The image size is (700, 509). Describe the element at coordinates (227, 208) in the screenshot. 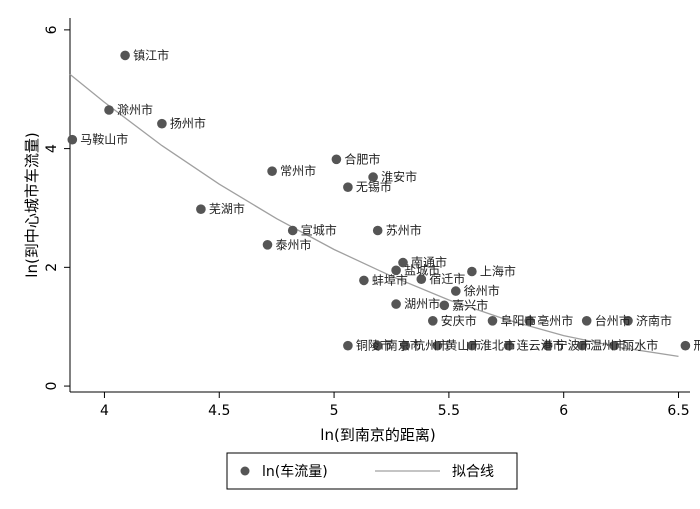

I see `point-label: 芜湖市` at that location.